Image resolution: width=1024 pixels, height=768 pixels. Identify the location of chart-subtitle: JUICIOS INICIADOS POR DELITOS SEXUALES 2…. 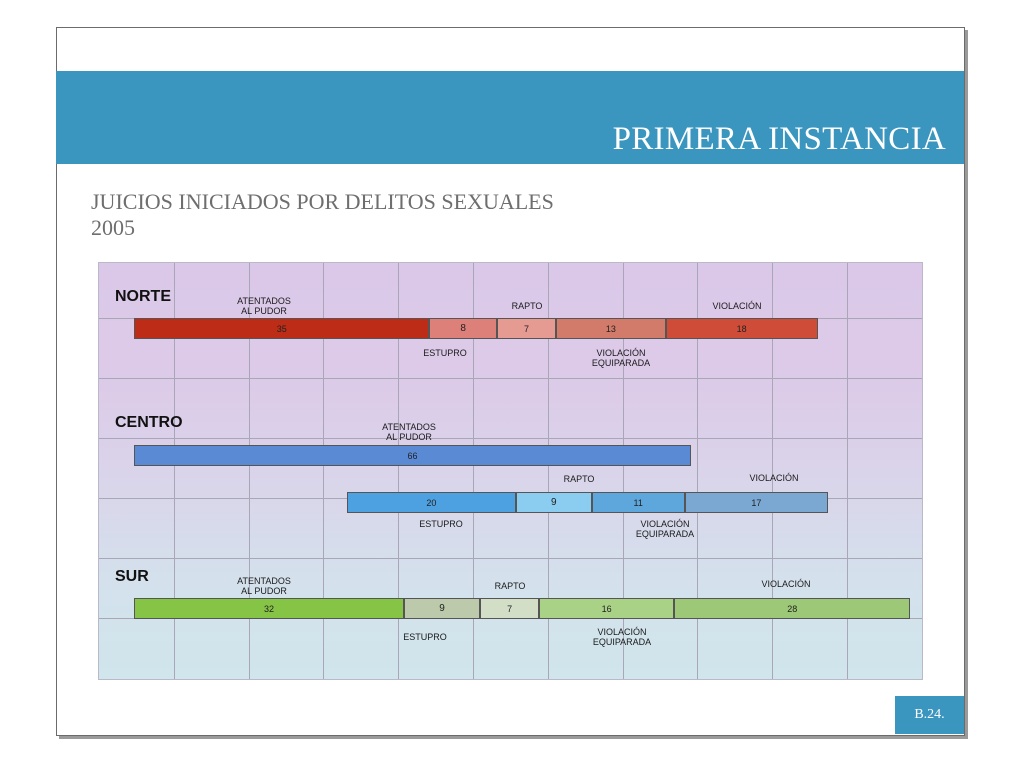
(322, 215).